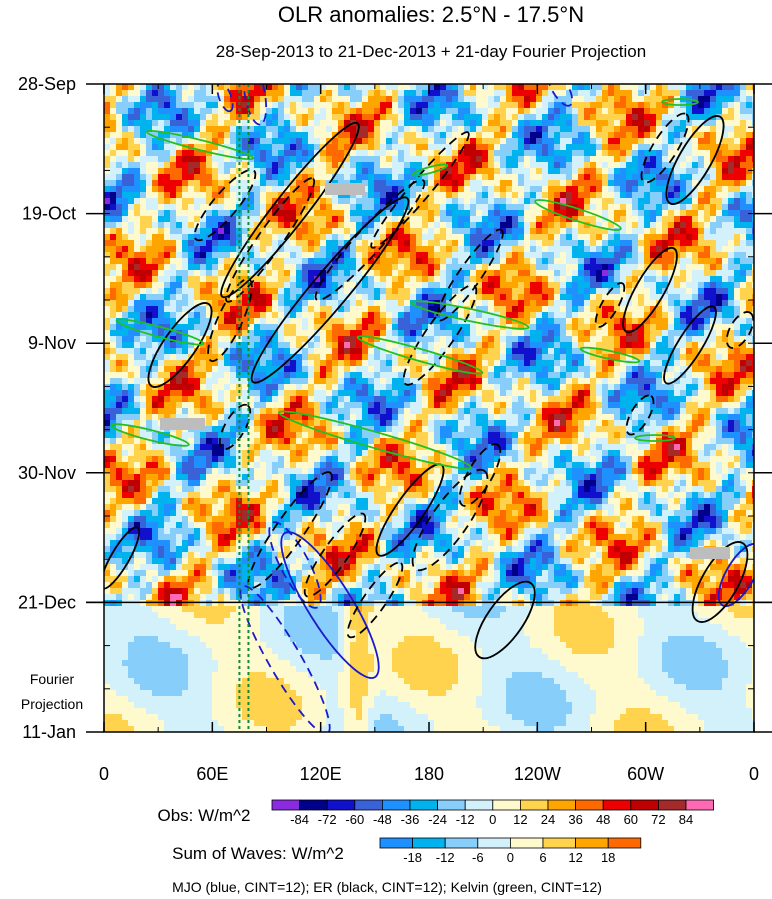 Image resolution: width=772 pixels, height=899 pixels. Describe the element at coordinates (575, 819) in the screenshot. I see `colorbar-tick-label: 36` at that location.